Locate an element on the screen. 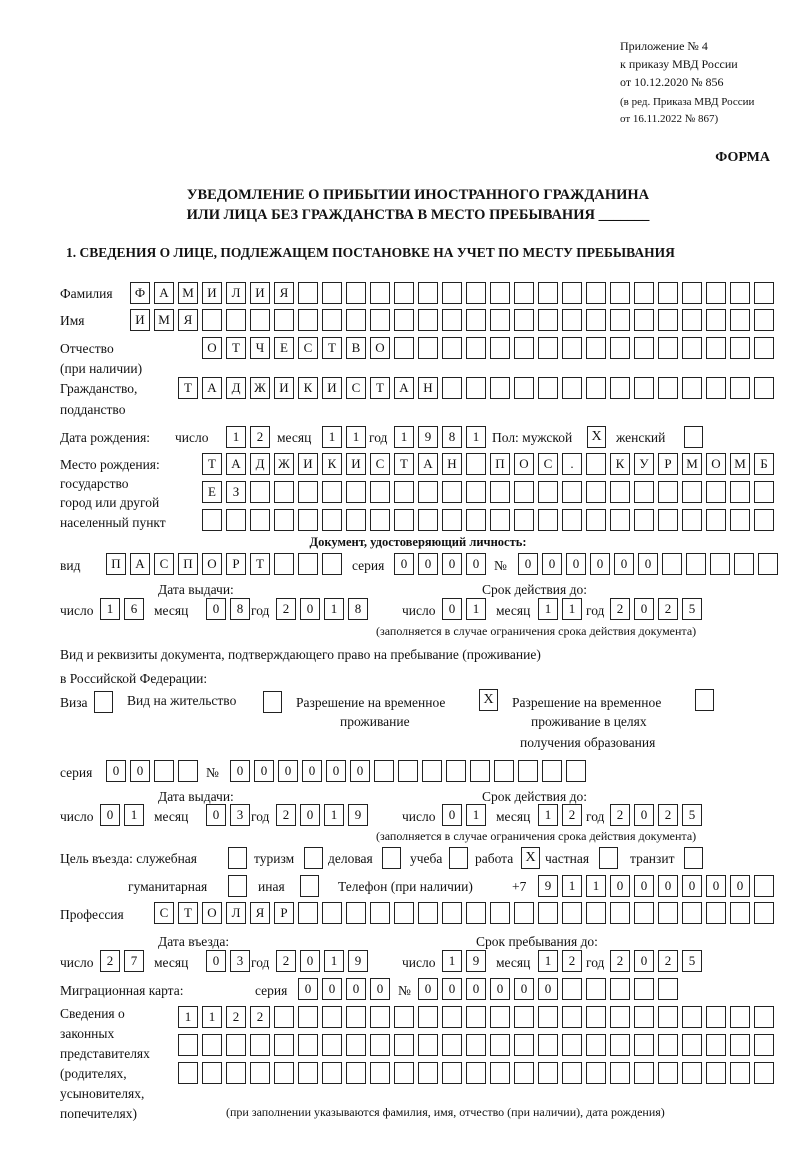 This screenshot has width=800, height=1163. purpose-service-checkbox is located at coordinates (237, 858).